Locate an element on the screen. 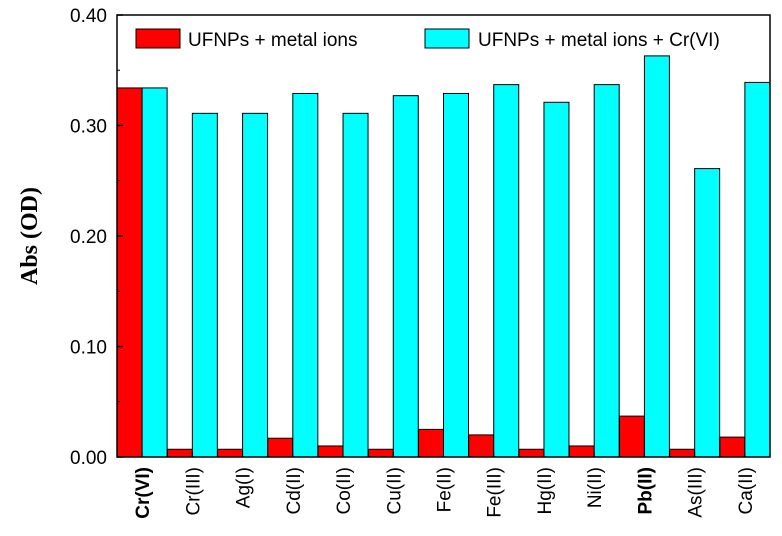  legend-swatch-red is located at coordinates (158, 38).